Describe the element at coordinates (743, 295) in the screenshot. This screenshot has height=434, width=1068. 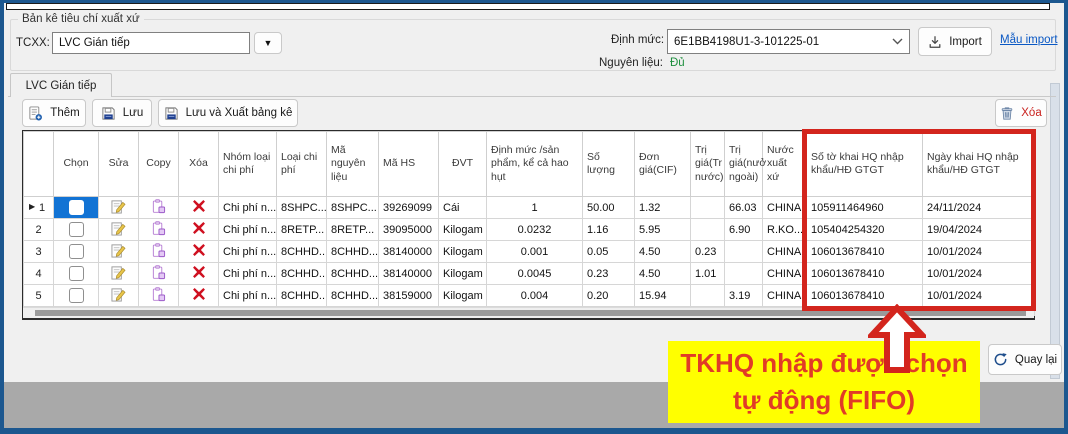
I see `data-cell: 3.19` at that location.